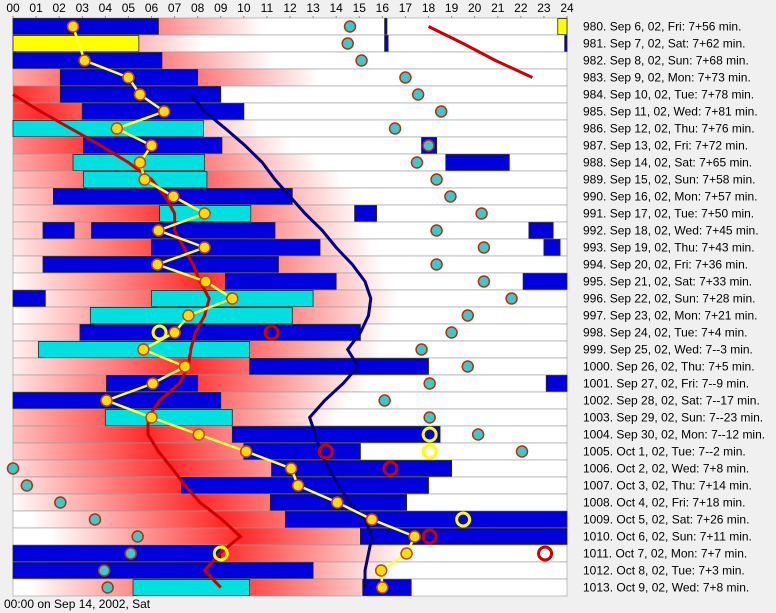  I want to click on row-label: 992. Sep 18, 02, Wed: 7+45 min., so click(671, 231).